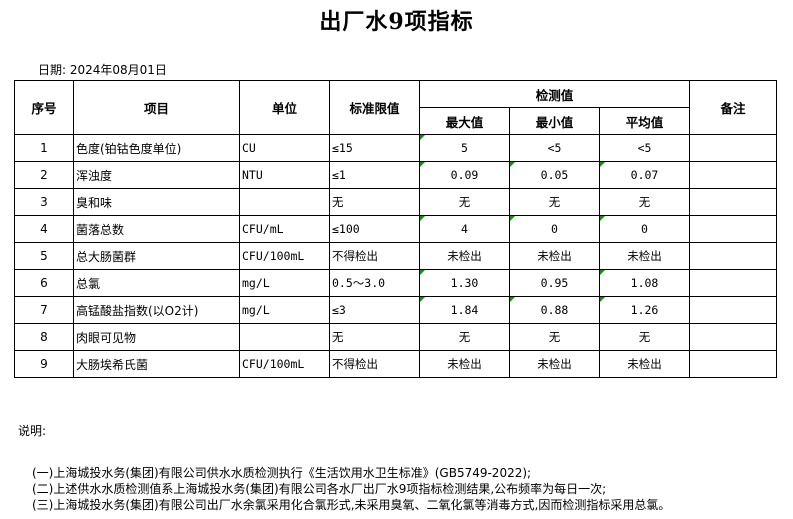 This screenshot has height=519, width=793. What do you see at coordinates (644, 175) in the screenshot?
I see `cell-avg: 0.07` at bounding box center [644, 175].